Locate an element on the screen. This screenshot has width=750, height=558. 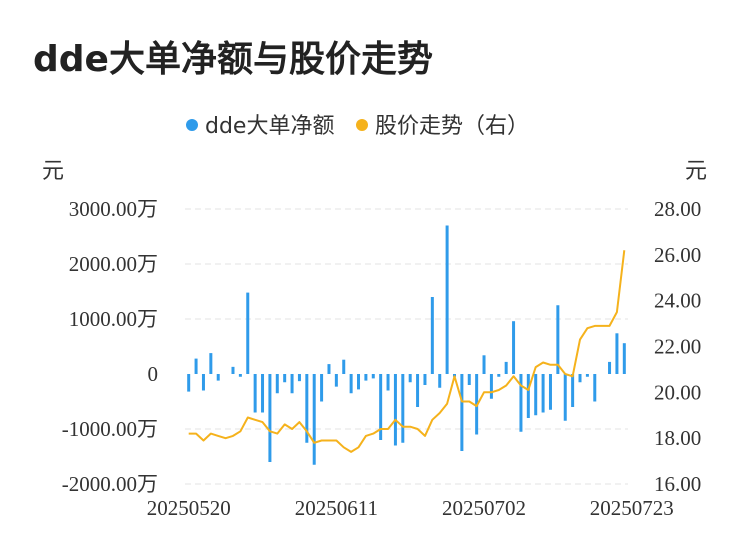
chart-title: dde大单净额与股价走势 is located at coordinates (233, 59).